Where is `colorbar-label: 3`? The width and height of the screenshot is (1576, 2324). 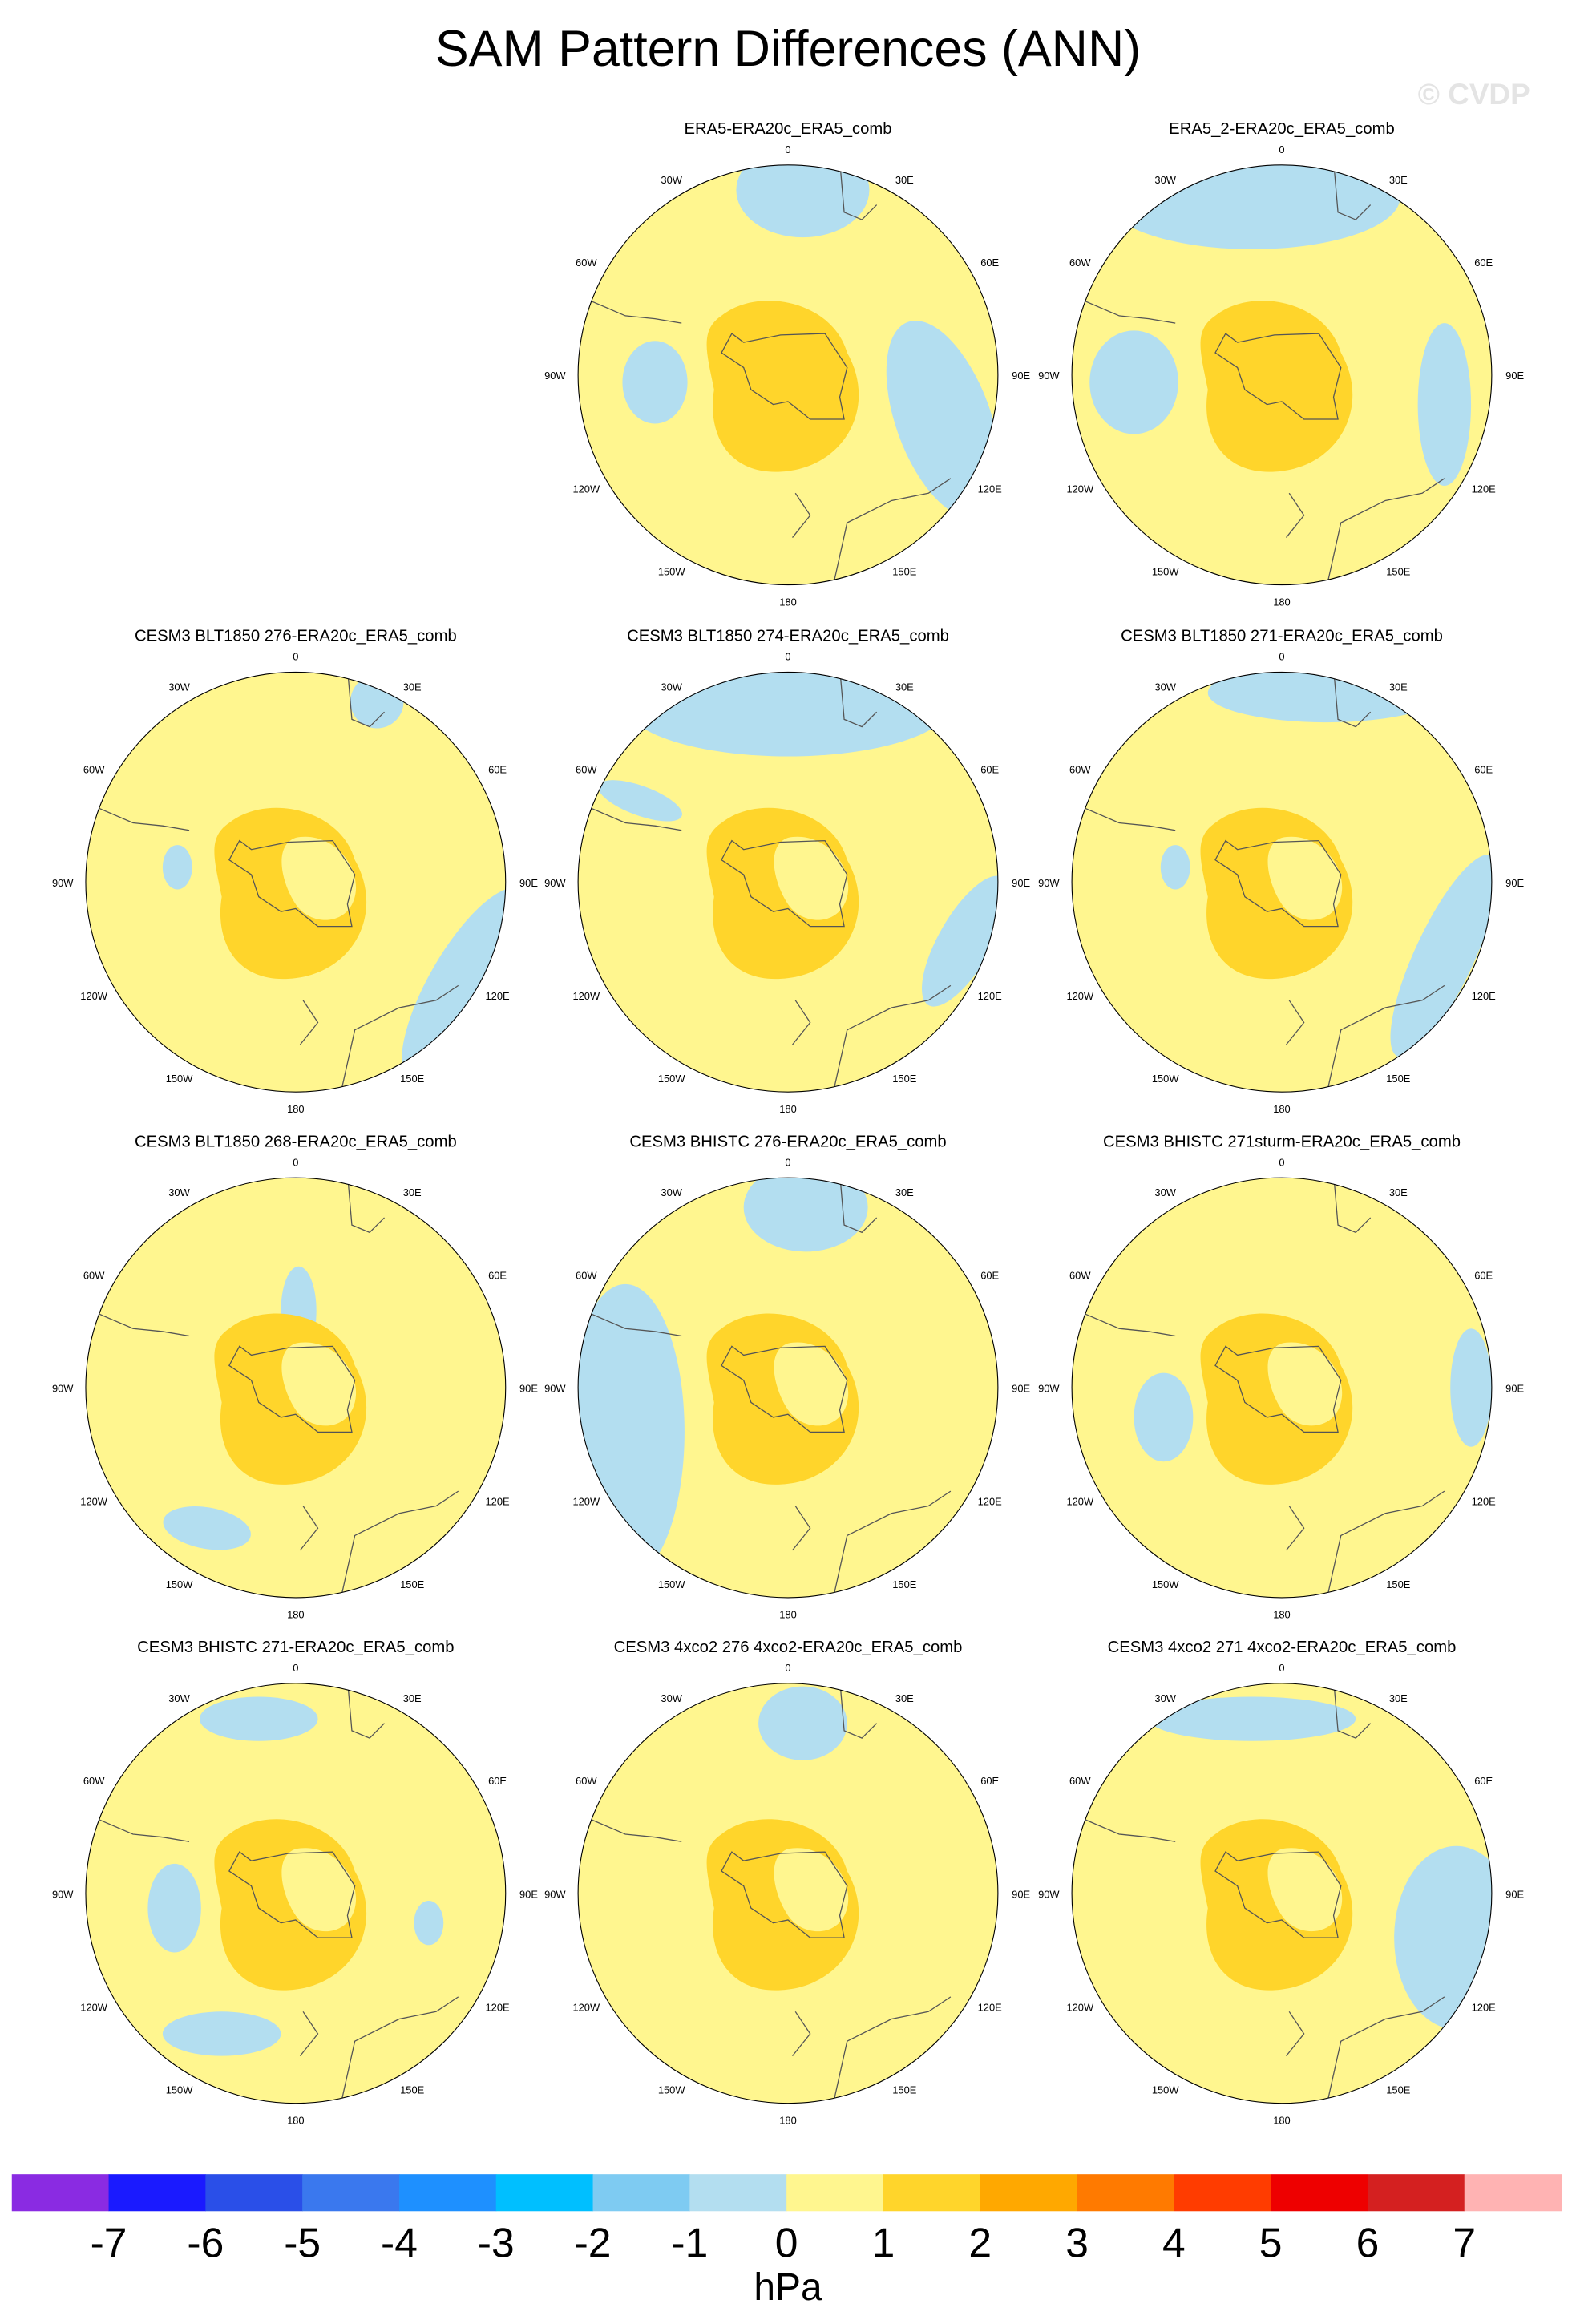 colorbar-label: 3 is located at coordinates (1077, 2242).